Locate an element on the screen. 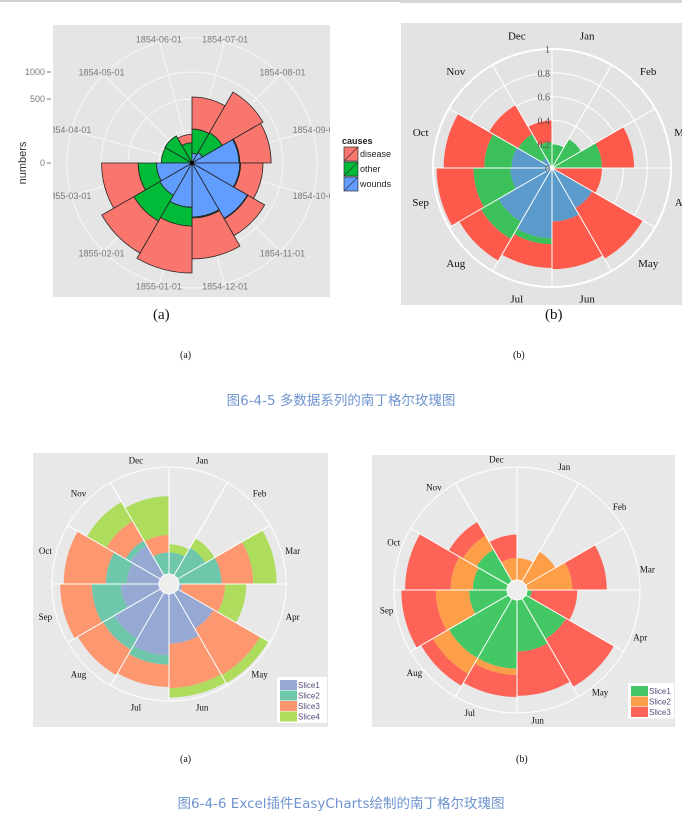  rose-sector-series-1-Sep is located at coordinates (531, 178).